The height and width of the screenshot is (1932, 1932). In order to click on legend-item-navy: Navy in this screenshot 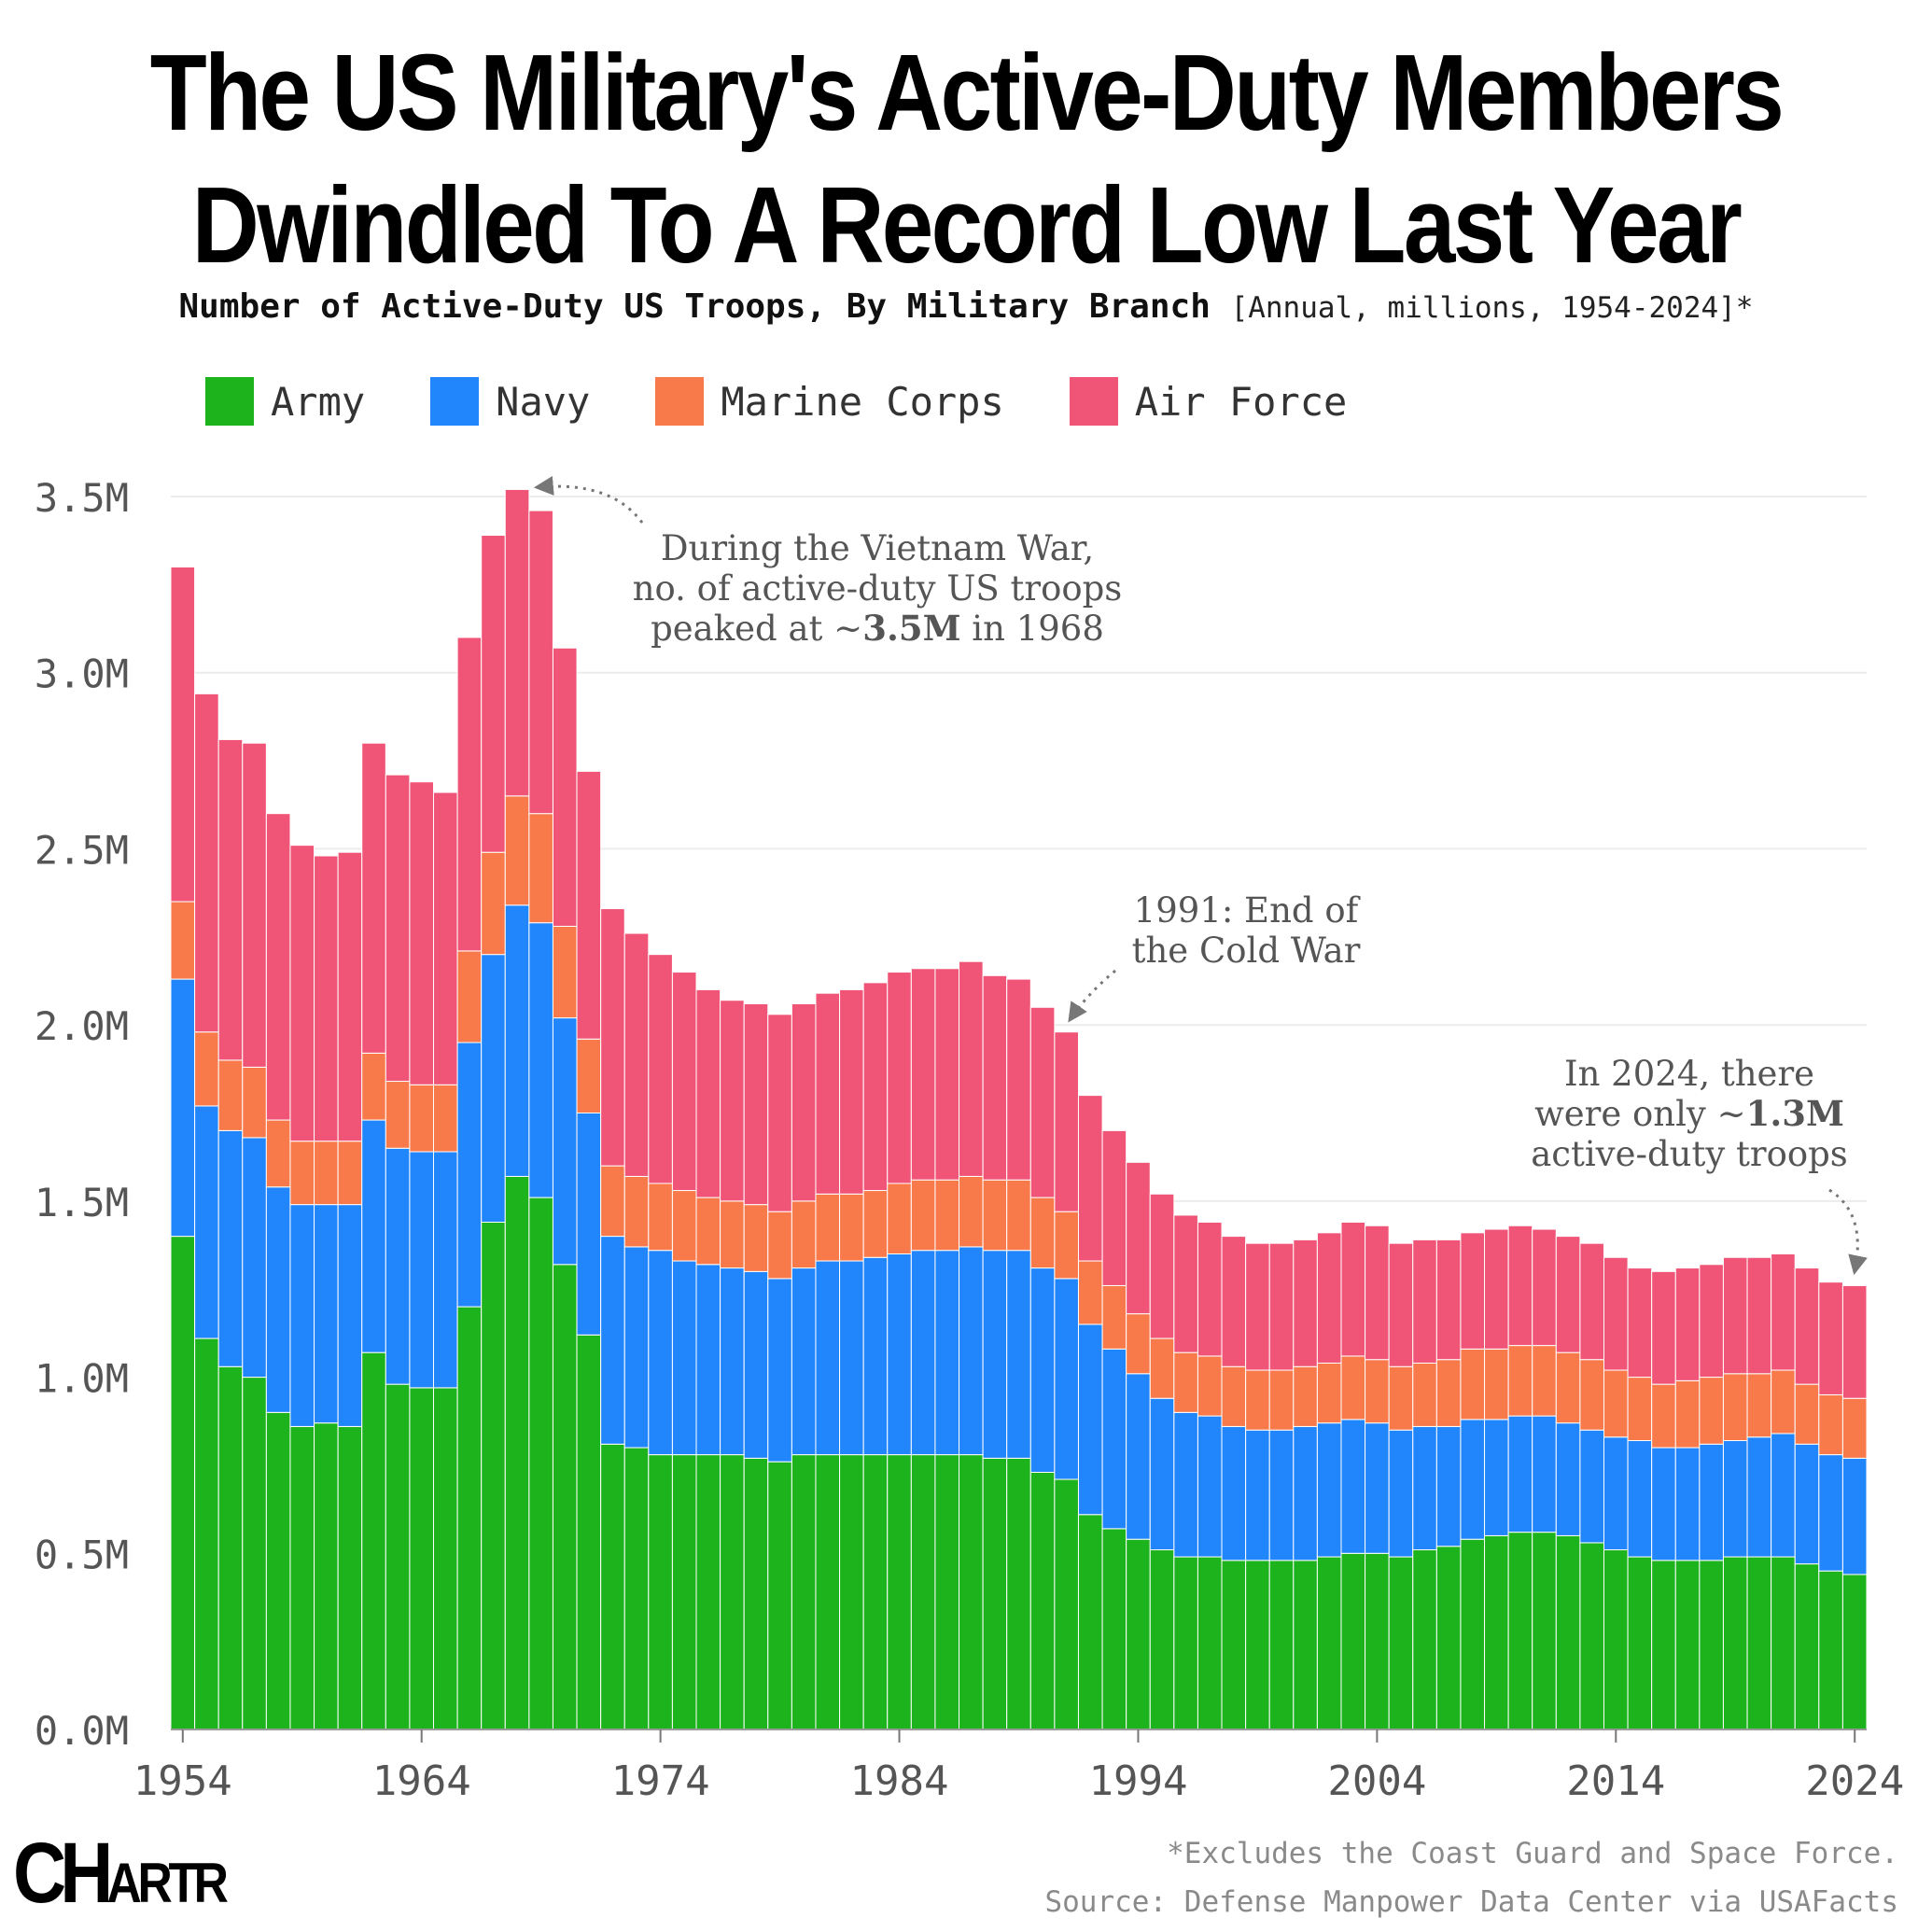, I will do `click(510, 401)`.